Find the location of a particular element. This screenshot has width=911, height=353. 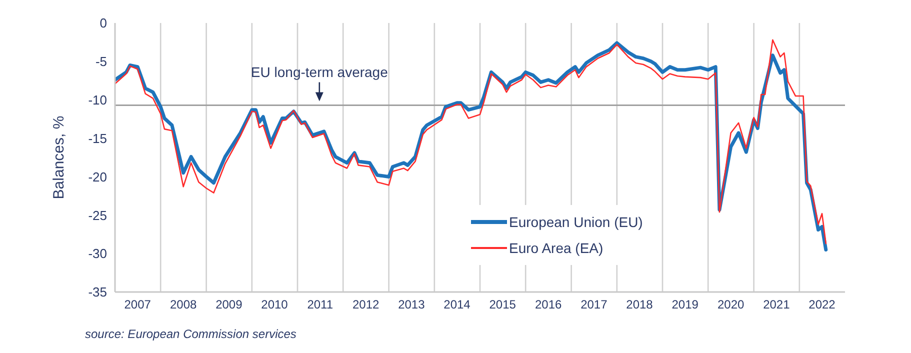

y-tick-label: -5 is located at coordinates (101, 62).